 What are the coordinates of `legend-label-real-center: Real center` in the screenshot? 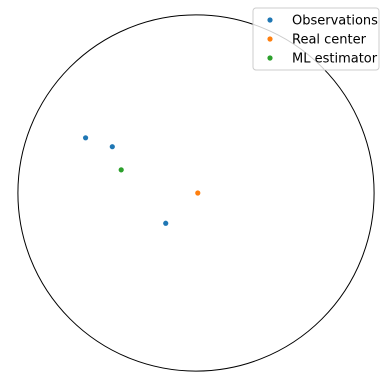 It's located at (329, 40).